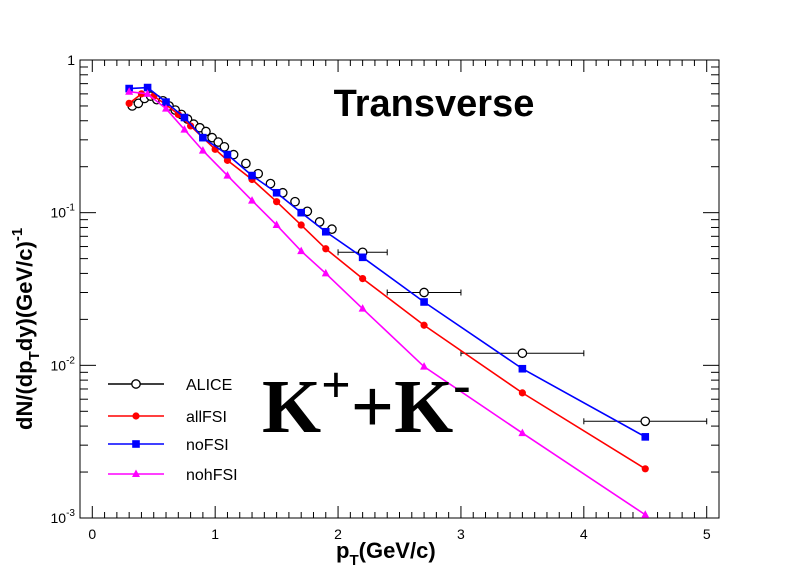  What do you see at coordinates (63, 517) in the screenshot?
I see `y-tick-label: 10⁻³` at bounding box center [63, 517].